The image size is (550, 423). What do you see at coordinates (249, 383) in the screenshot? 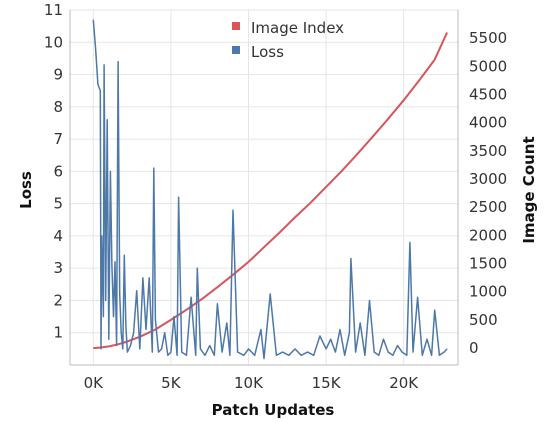
I see `x-tick-label: 10K` at bounding box center [249, 383].